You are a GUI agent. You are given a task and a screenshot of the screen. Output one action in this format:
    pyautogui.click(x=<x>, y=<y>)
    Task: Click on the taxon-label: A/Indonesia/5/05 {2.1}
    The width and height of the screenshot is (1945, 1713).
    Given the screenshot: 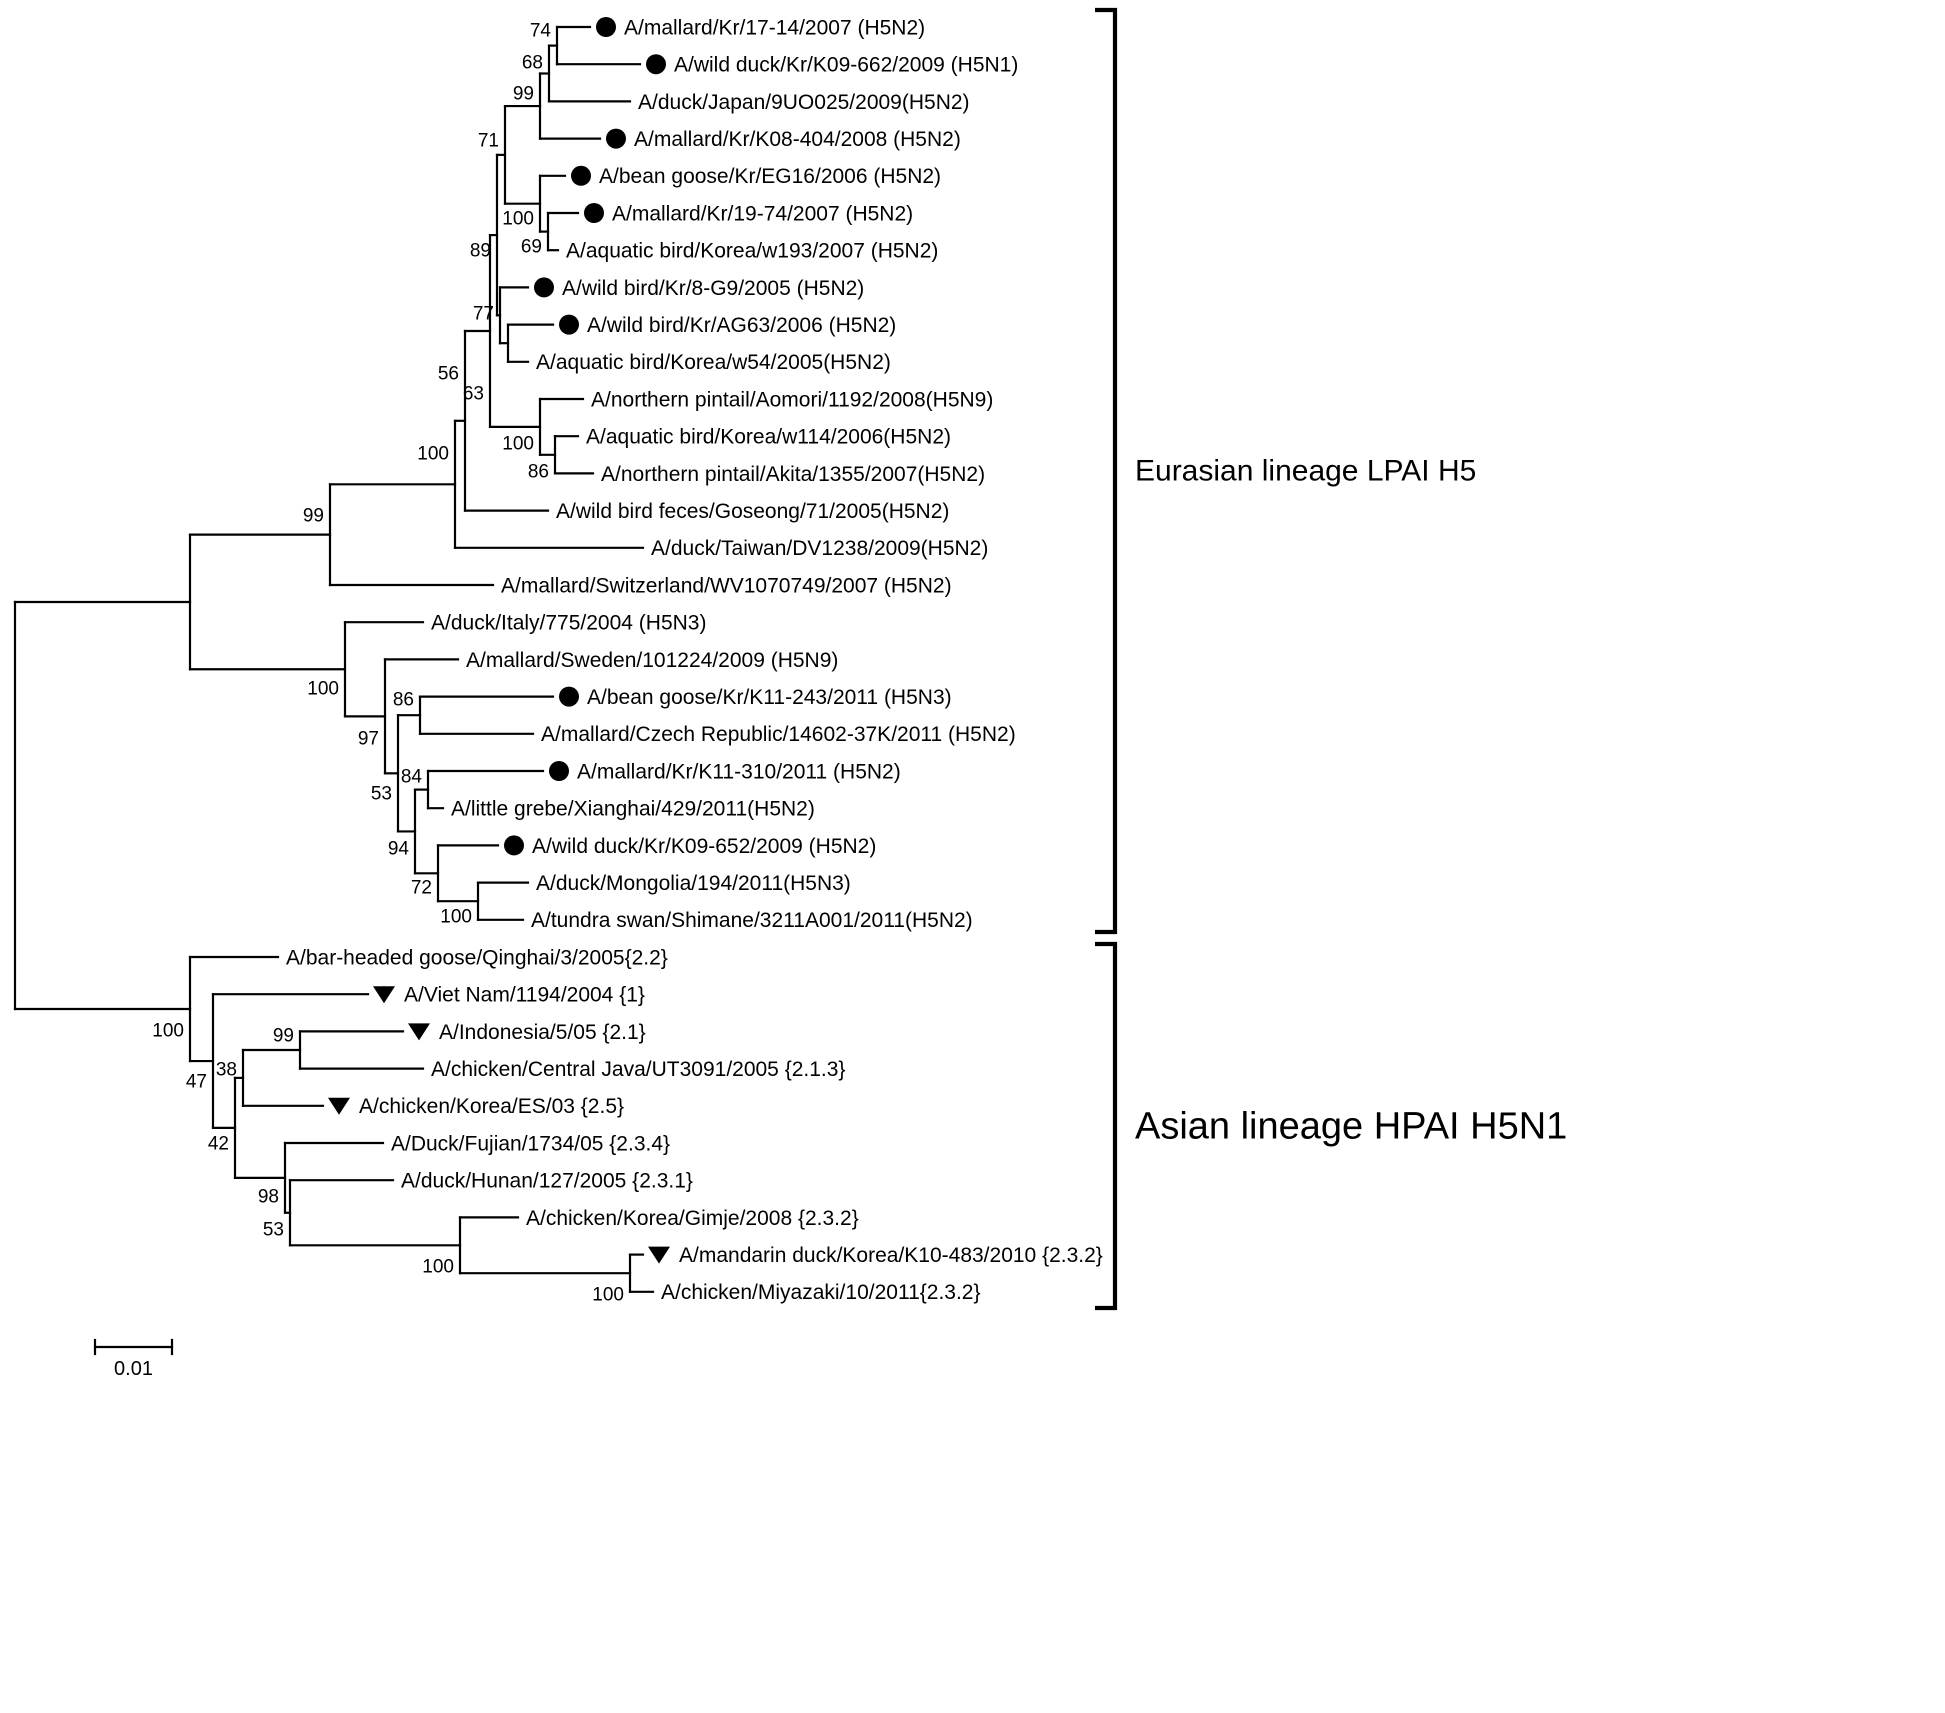 What is the action you would take?
    pyautogui.click(x=542, y=1032)
    